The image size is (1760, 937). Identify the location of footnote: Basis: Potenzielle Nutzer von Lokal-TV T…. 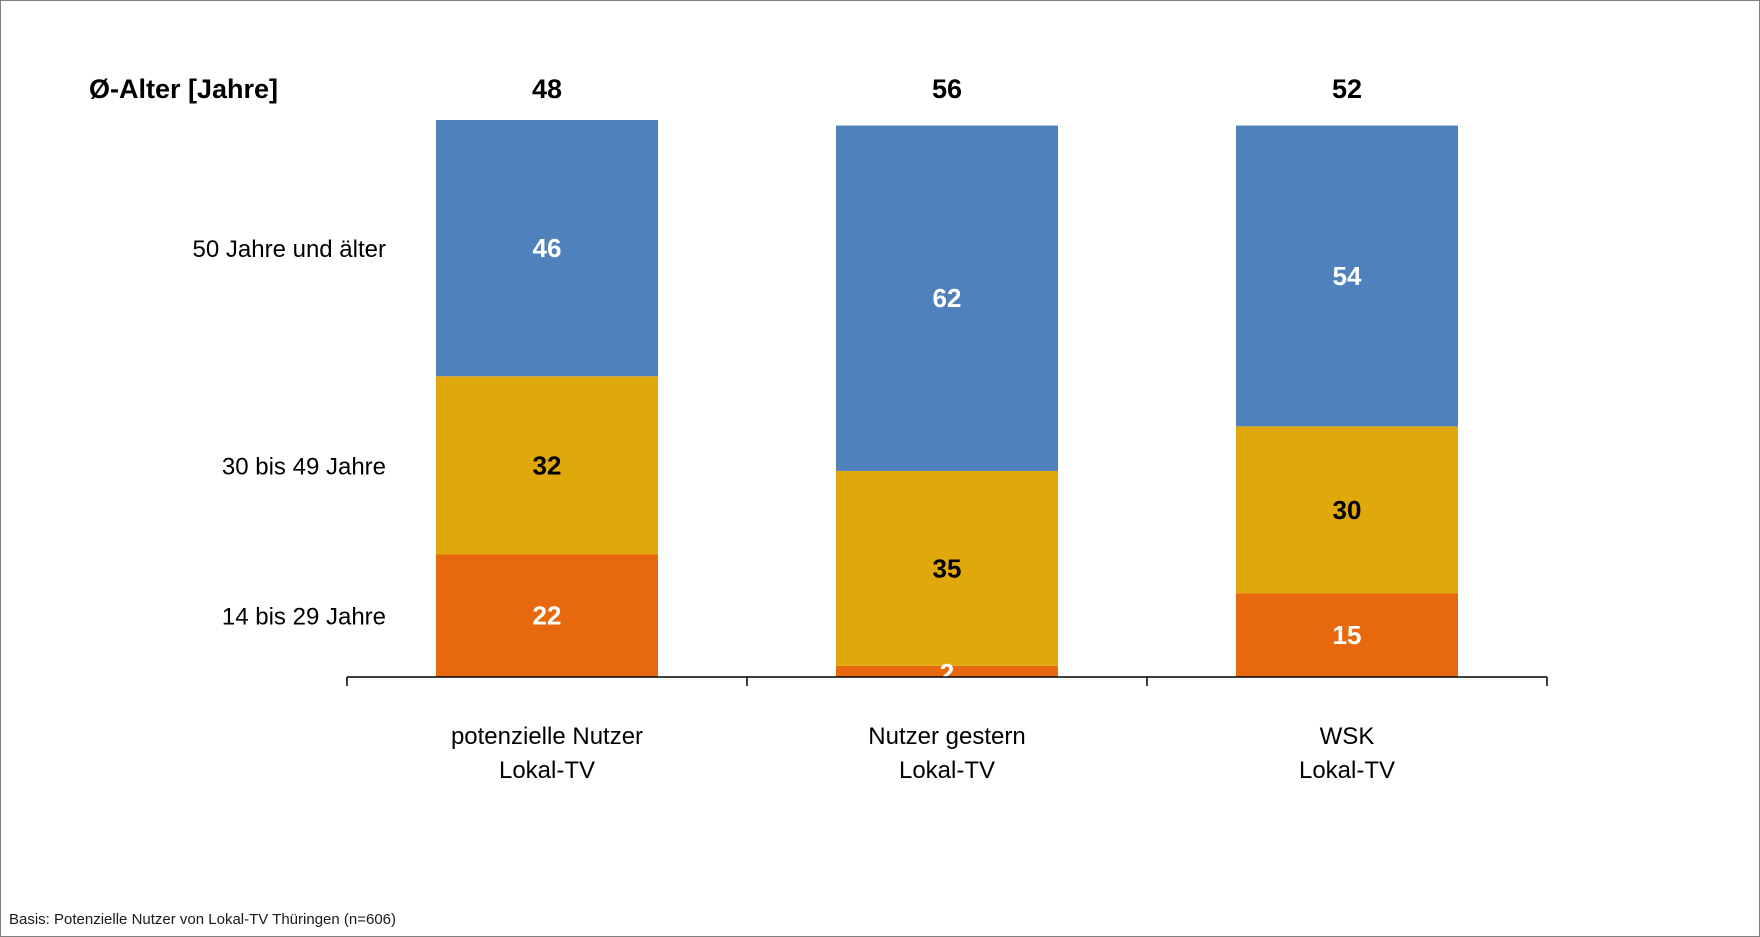
(203, 919).